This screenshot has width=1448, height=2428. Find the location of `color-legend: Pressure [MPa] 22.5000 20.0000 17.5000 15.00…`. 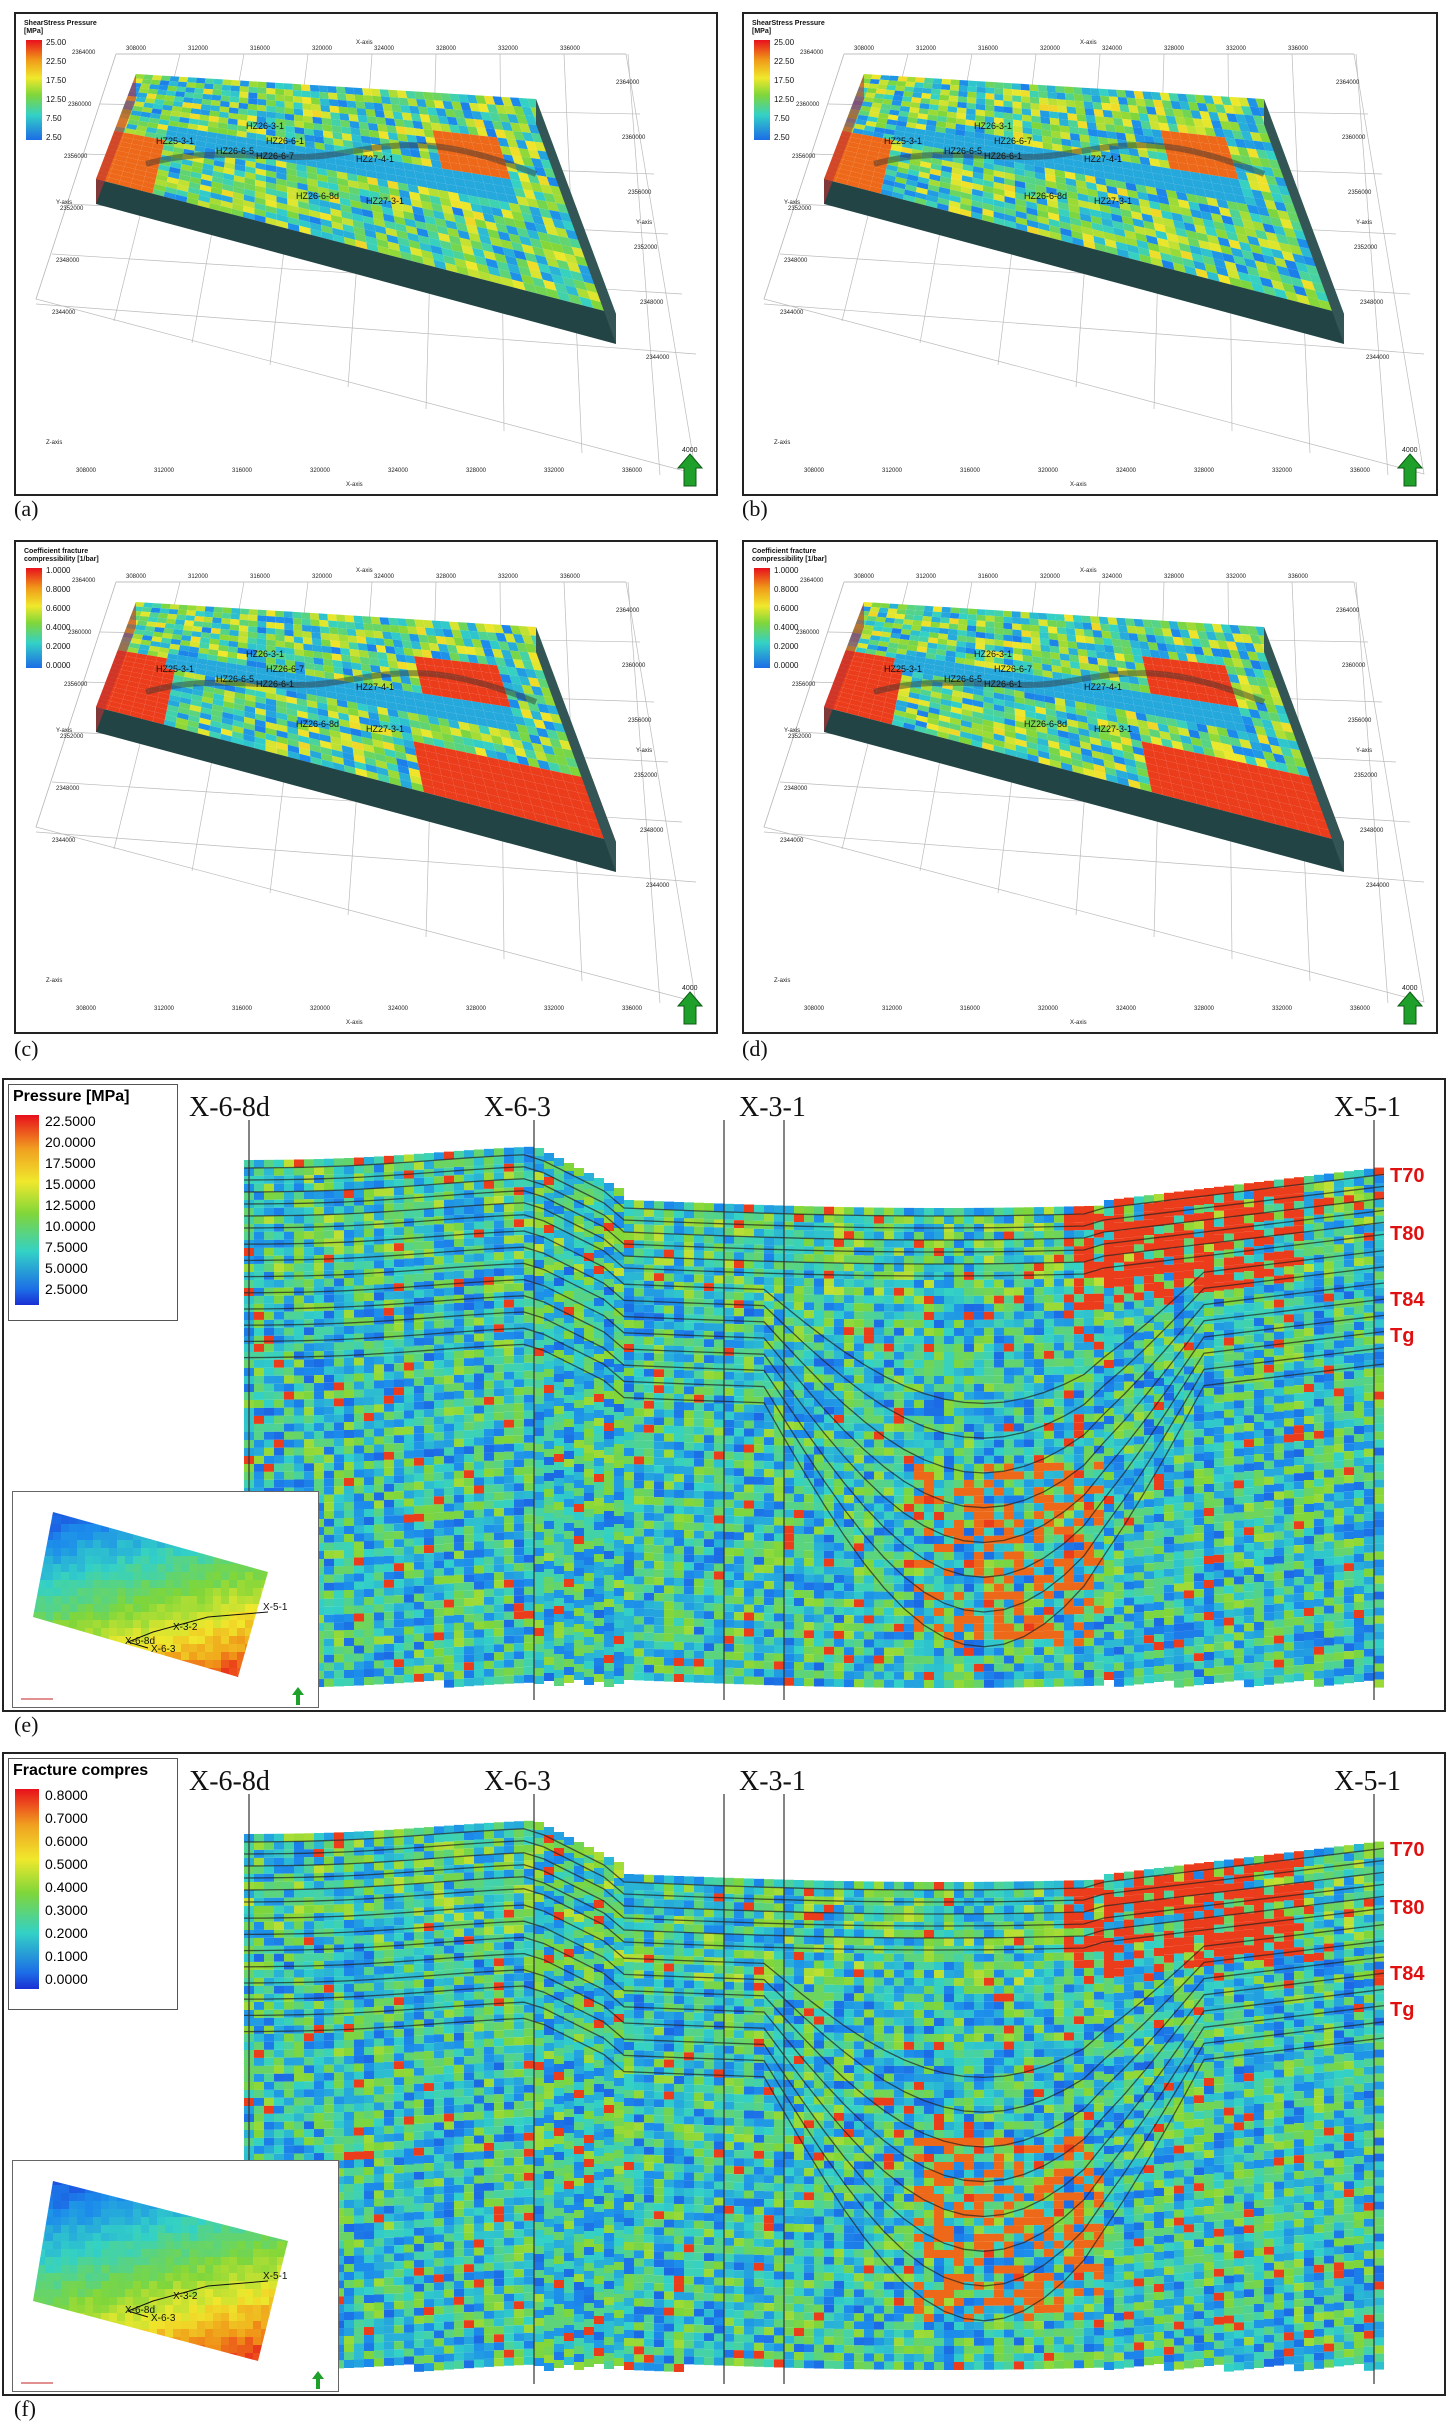

color-legend: Pressure [MPa] 22.5000 20.0000 17.5000 15.00… is located at coordinates (93, 1202).